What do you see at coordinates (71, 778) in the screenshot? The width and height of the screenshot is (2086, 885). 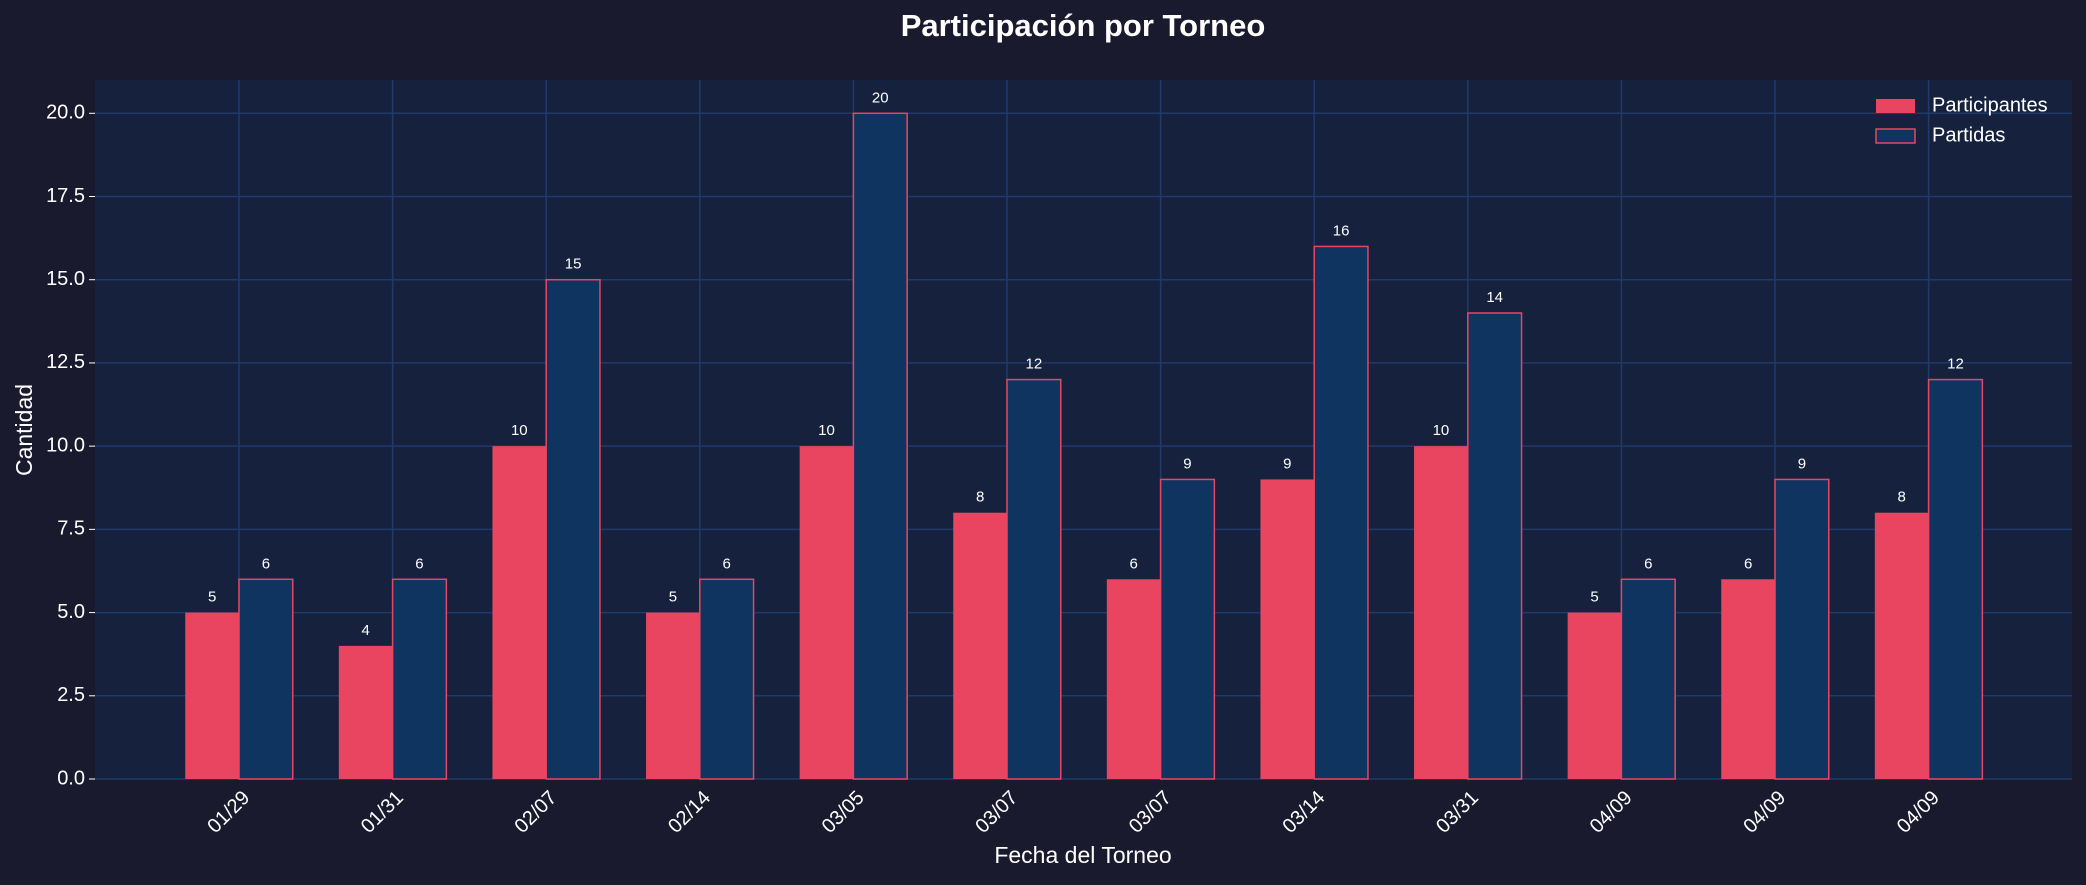 I see `y-tick-label: 0.0` at bounding box center [71, 778].